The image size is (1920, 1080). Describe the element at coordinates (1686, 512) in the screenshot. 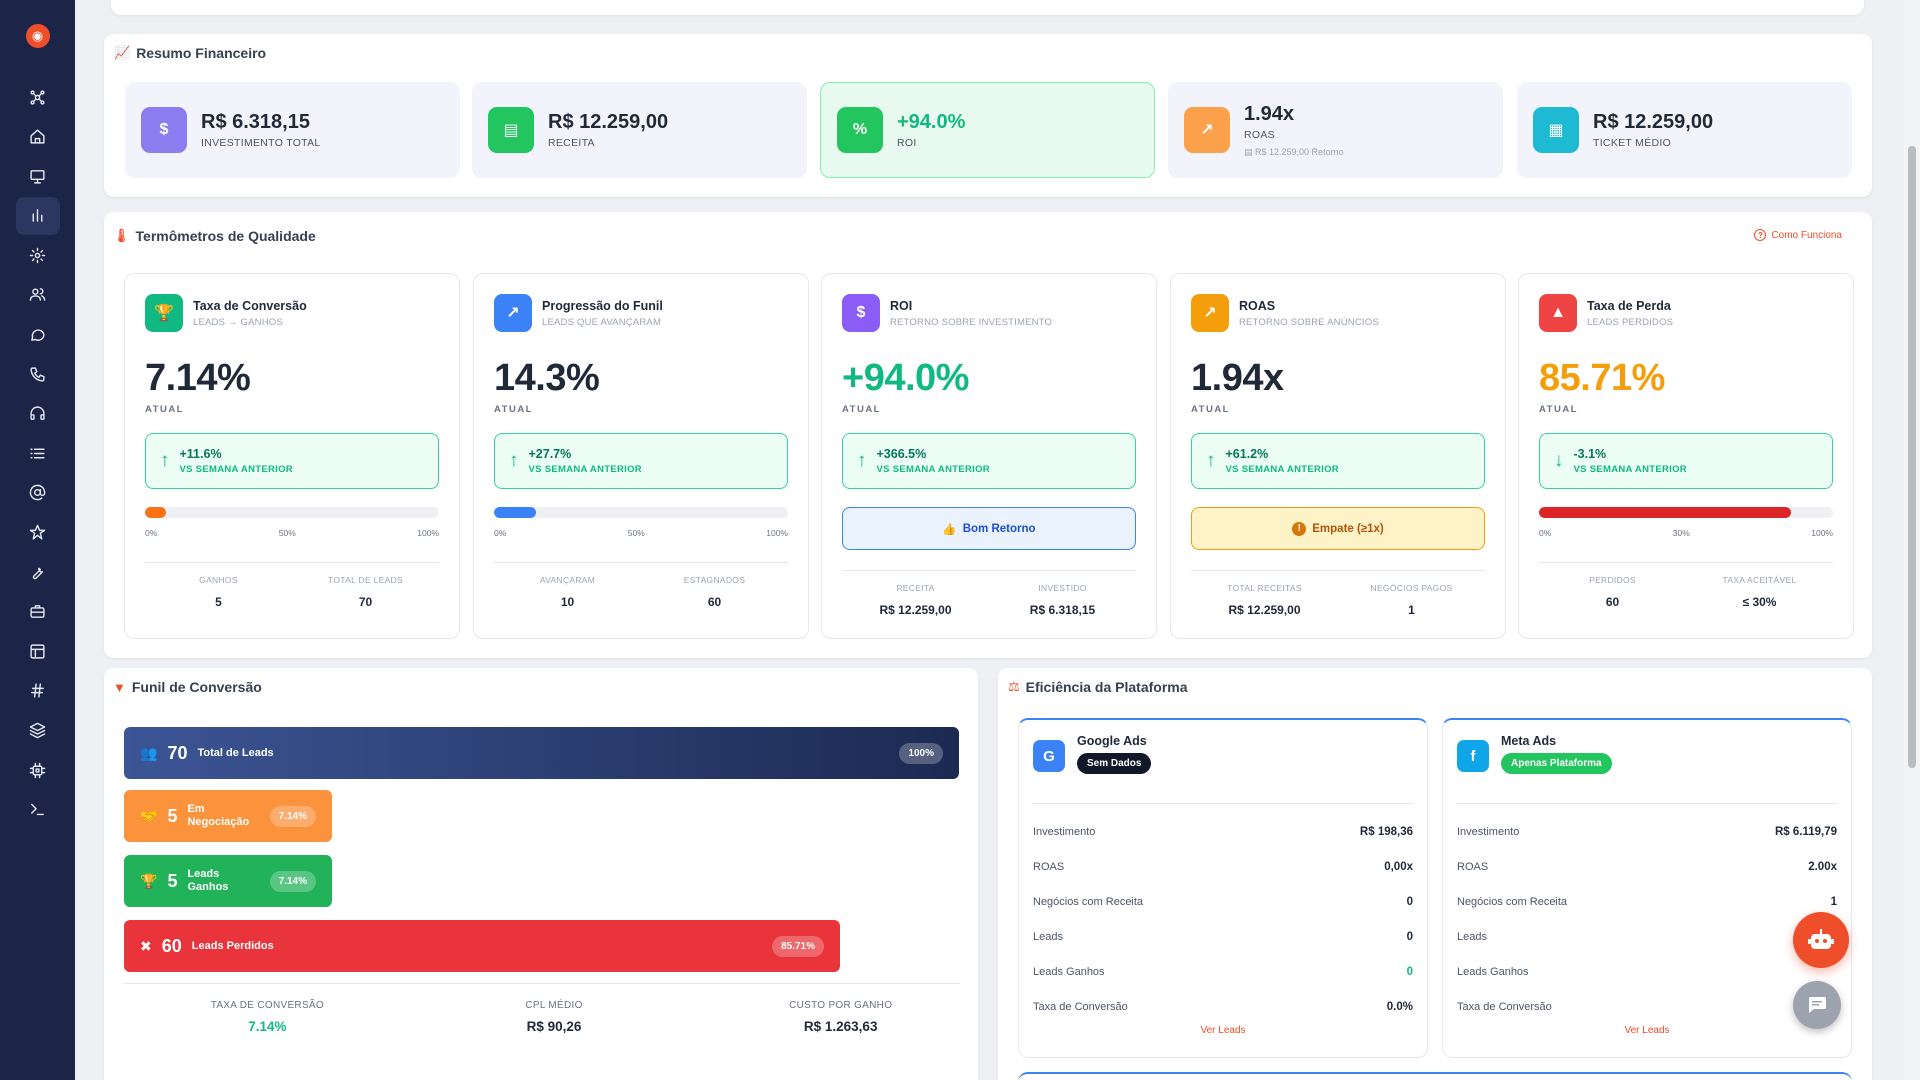

I see `quality-card-progress` at that location.